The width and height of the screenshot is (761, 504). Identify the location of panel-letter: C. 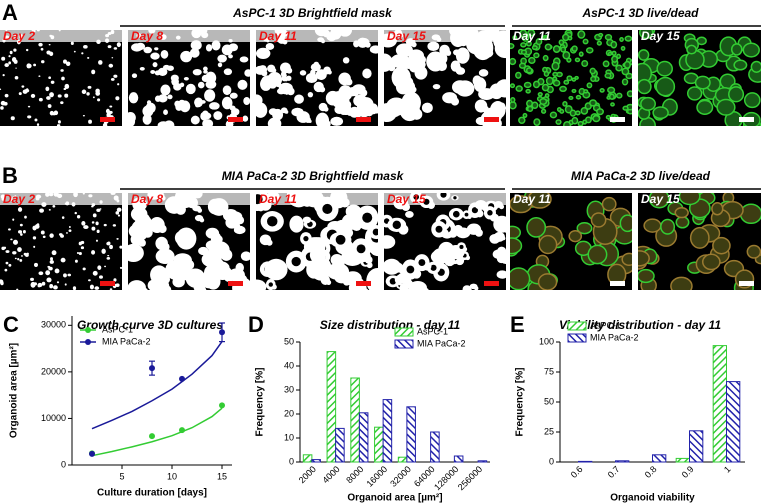
(11, 324).